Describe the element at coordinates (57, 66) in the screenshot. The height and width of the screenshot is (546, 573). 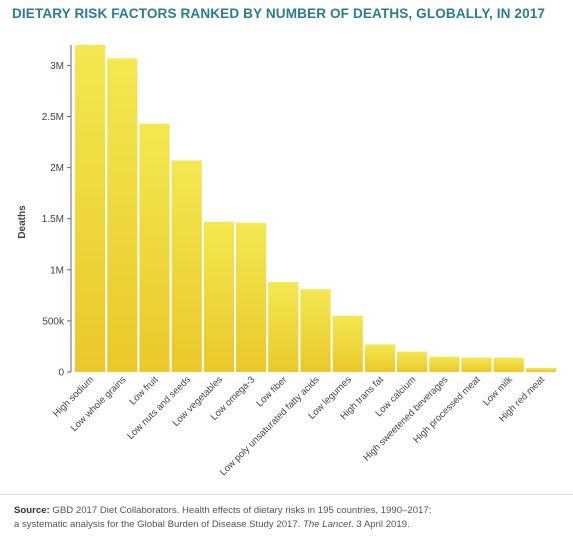
I see `y-tick-label: 3M` at that location.